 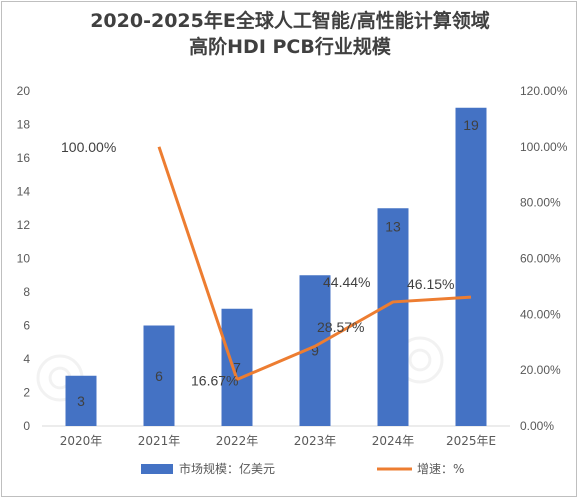 What do you see at coordinates (26, 393) in the screenshot?
I see `y-left-tick-label: 2` at bounding box center [26, 393].